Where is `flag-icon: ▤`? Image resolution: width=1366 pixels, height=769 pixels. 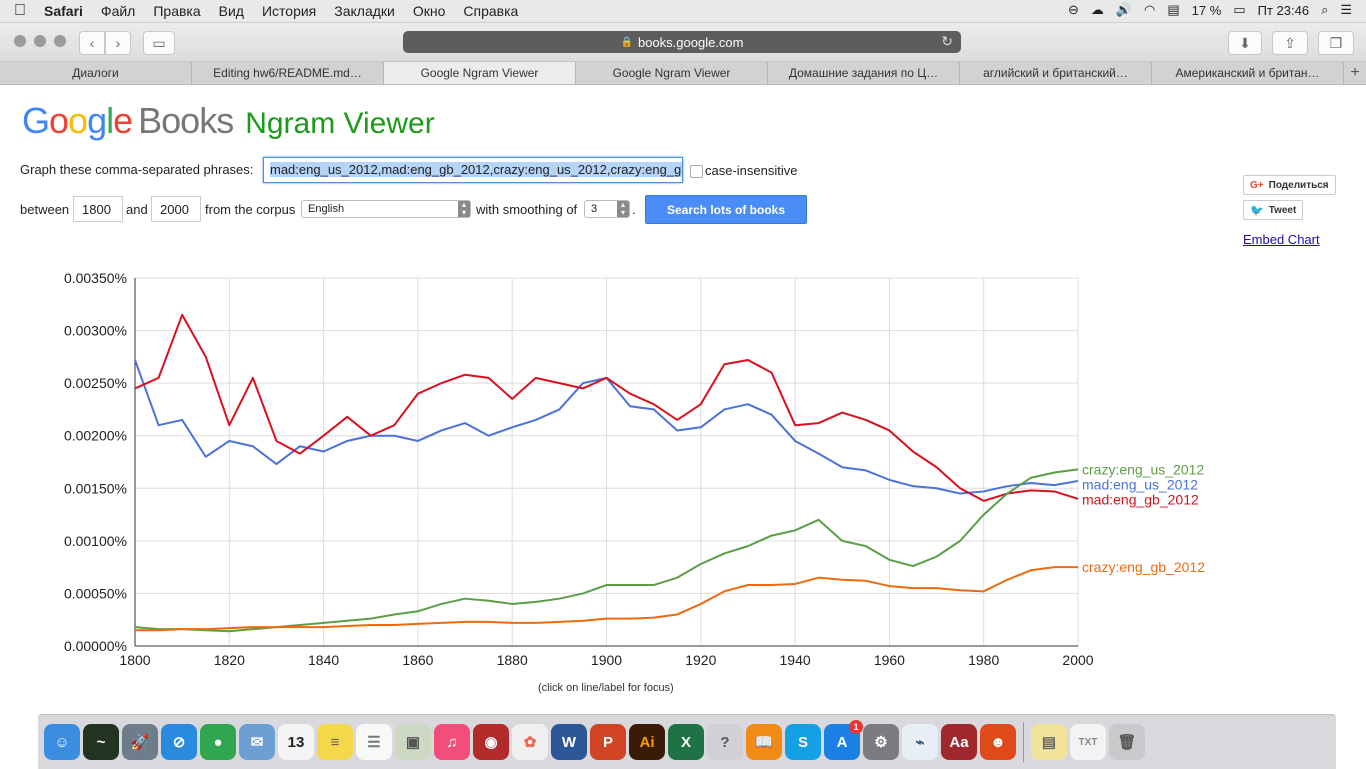 flag-icon: ▤ is located at coordinates (1173, 9).